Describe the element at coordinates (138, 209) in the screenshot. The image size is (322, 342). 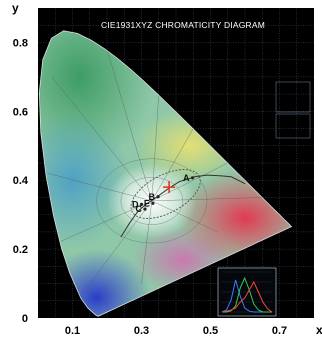
I see `point-label-C: C` at that location.